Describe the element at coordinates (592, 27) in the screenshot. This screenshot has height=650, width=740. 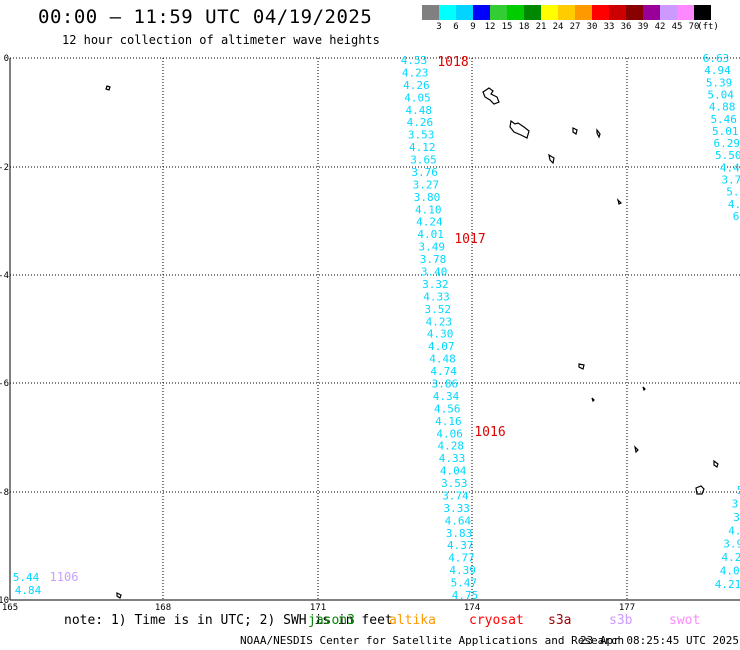
I see `legend-tick-label: 30` at that location.